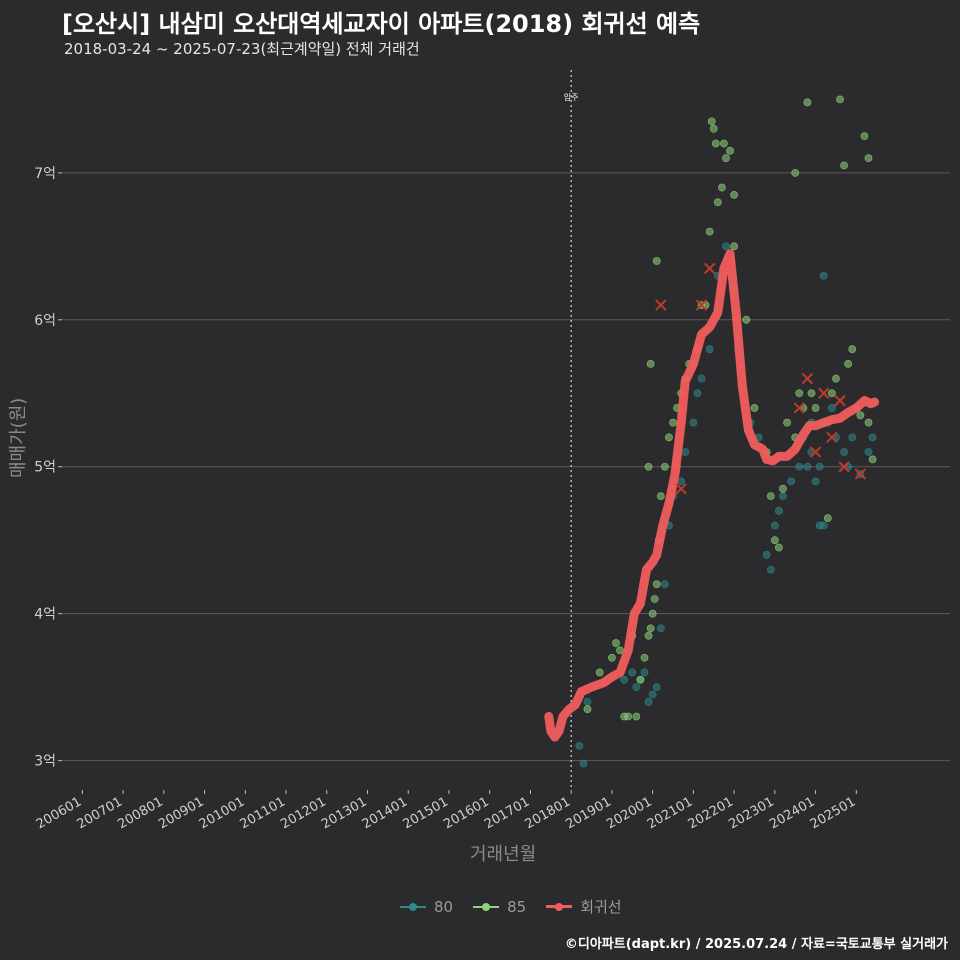 The height and width of the screenshot is (960, 960). What do you see at coordinates (466, 813) in the screenshot?
I see `x-tick-label: 201601` at bounding box center [466, 813].